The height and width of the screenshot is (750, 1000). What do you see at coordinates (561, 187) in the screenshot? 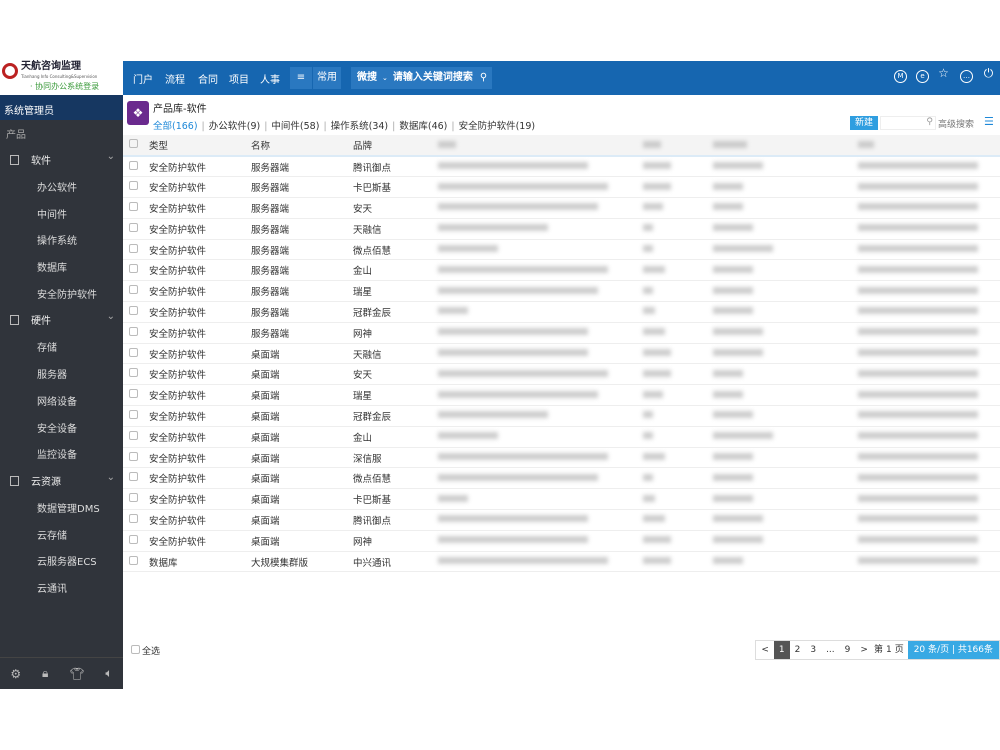
I see `table-row: 安全防护软件 服务器端 卡巴斯基` at bounding box center [561, 187].